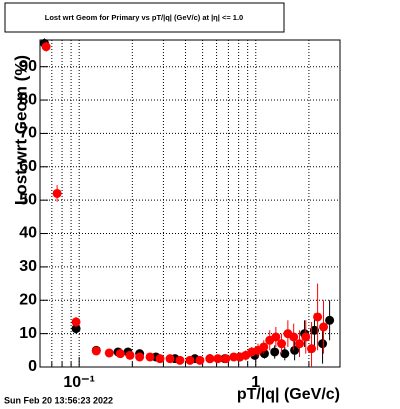 The height and width of the screenshot is (409, 400). Describe the element at coordinates (58, 400) in the screenshot. I see `footer: Sun Feb 20 13:56:23 2022` at that location.